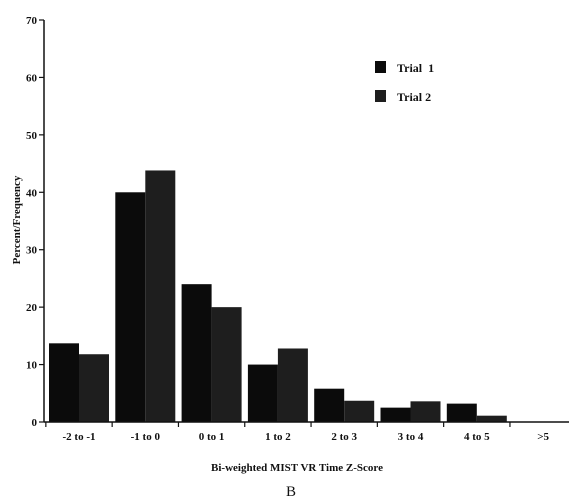 The height and width of the screenshot is (501, 572). What do you see at coordinates (278, 437) in the screenshot?
I see `x-tick-label: 1 to 2` at bounding box center [278, 437].